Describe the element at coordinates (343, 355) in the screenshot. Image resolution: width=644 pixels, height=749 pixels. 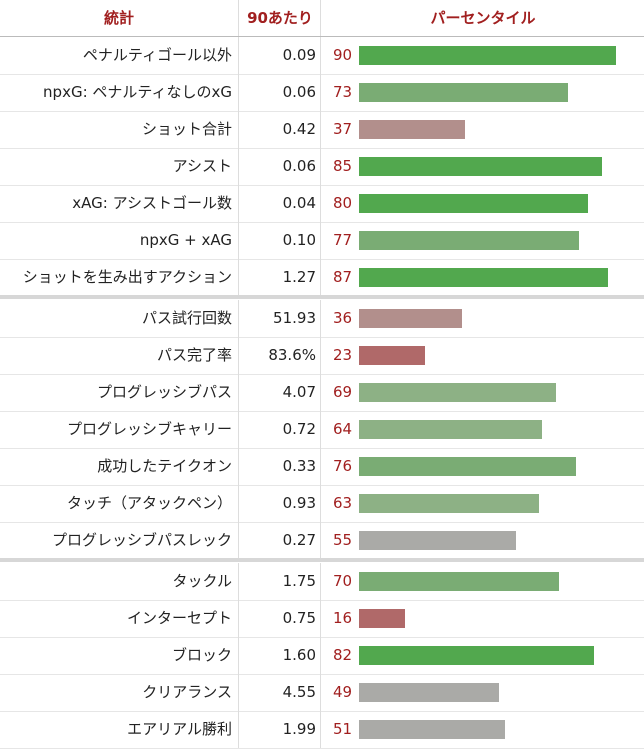
I see `percentile-value: 23` at that location.